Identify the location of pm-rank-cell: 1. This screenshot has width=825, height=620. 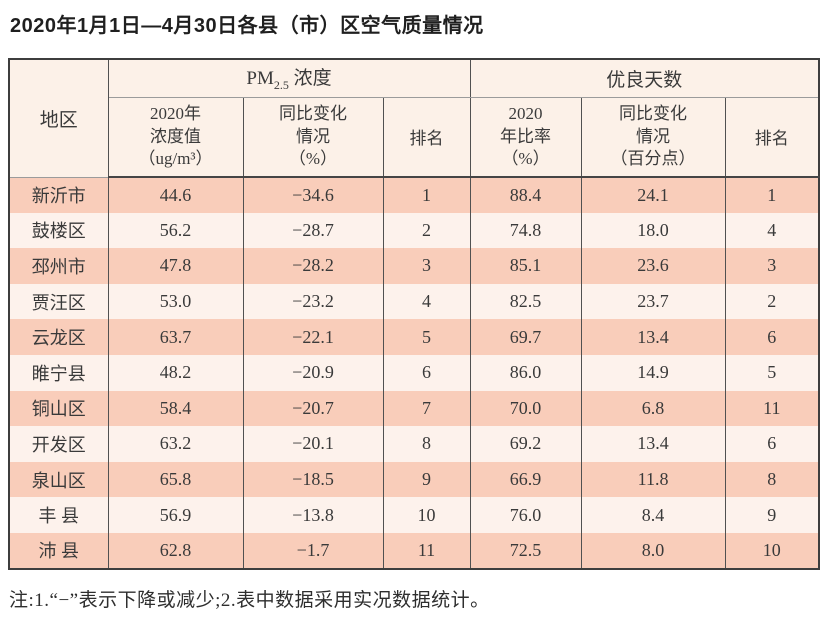
(426, 195).